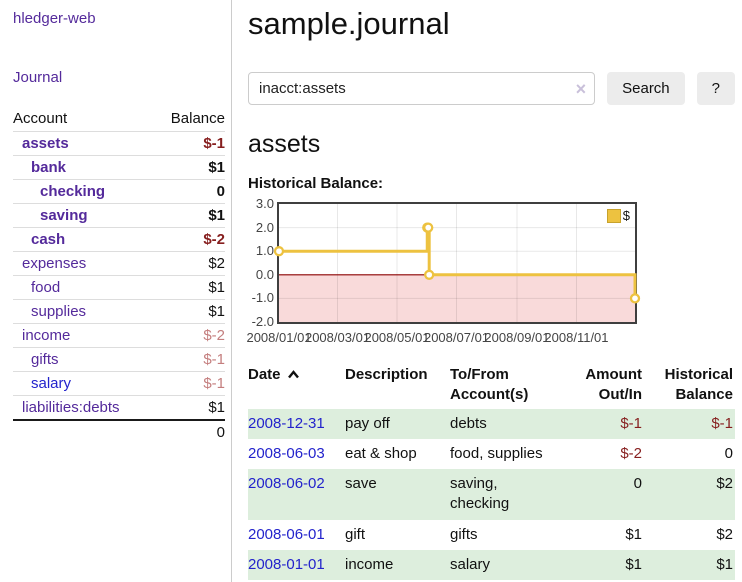 The image size is (742, 582). I want to click on help-button: ?, so click(715, 88).